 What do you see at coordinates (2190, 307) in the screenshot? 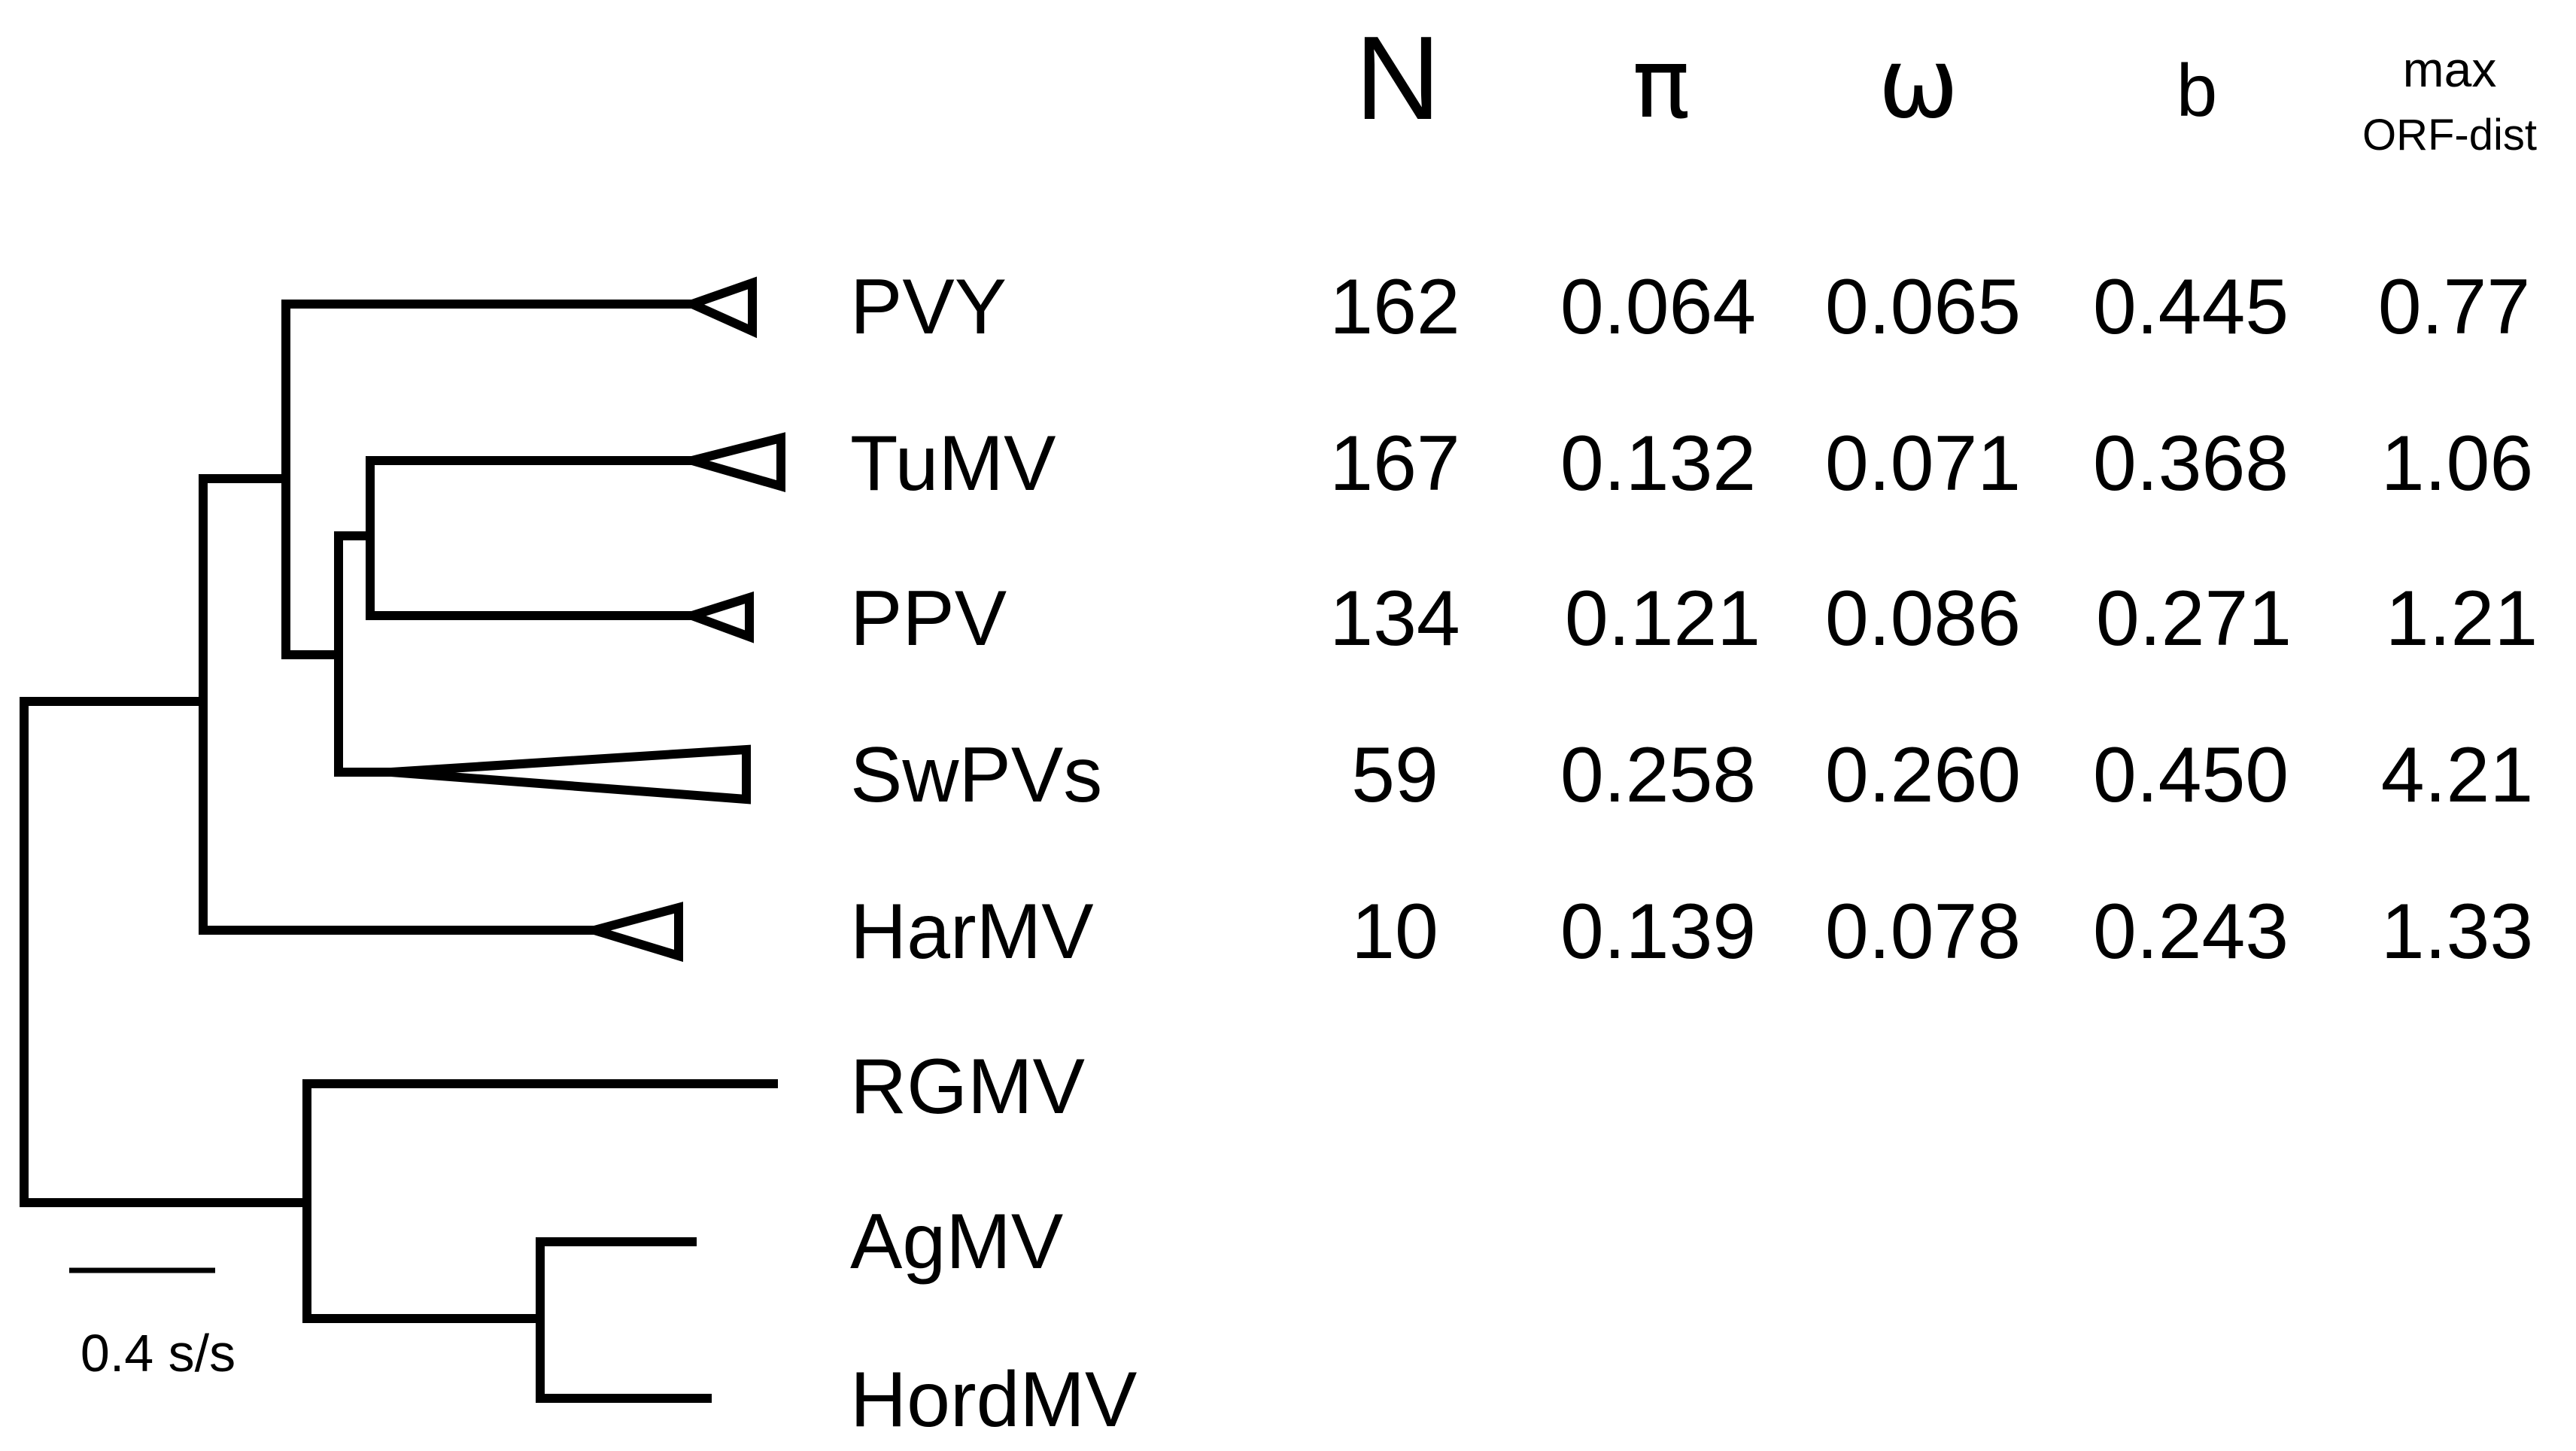
I see `table-cell: 0.445` at bounding box center [2190, 307].